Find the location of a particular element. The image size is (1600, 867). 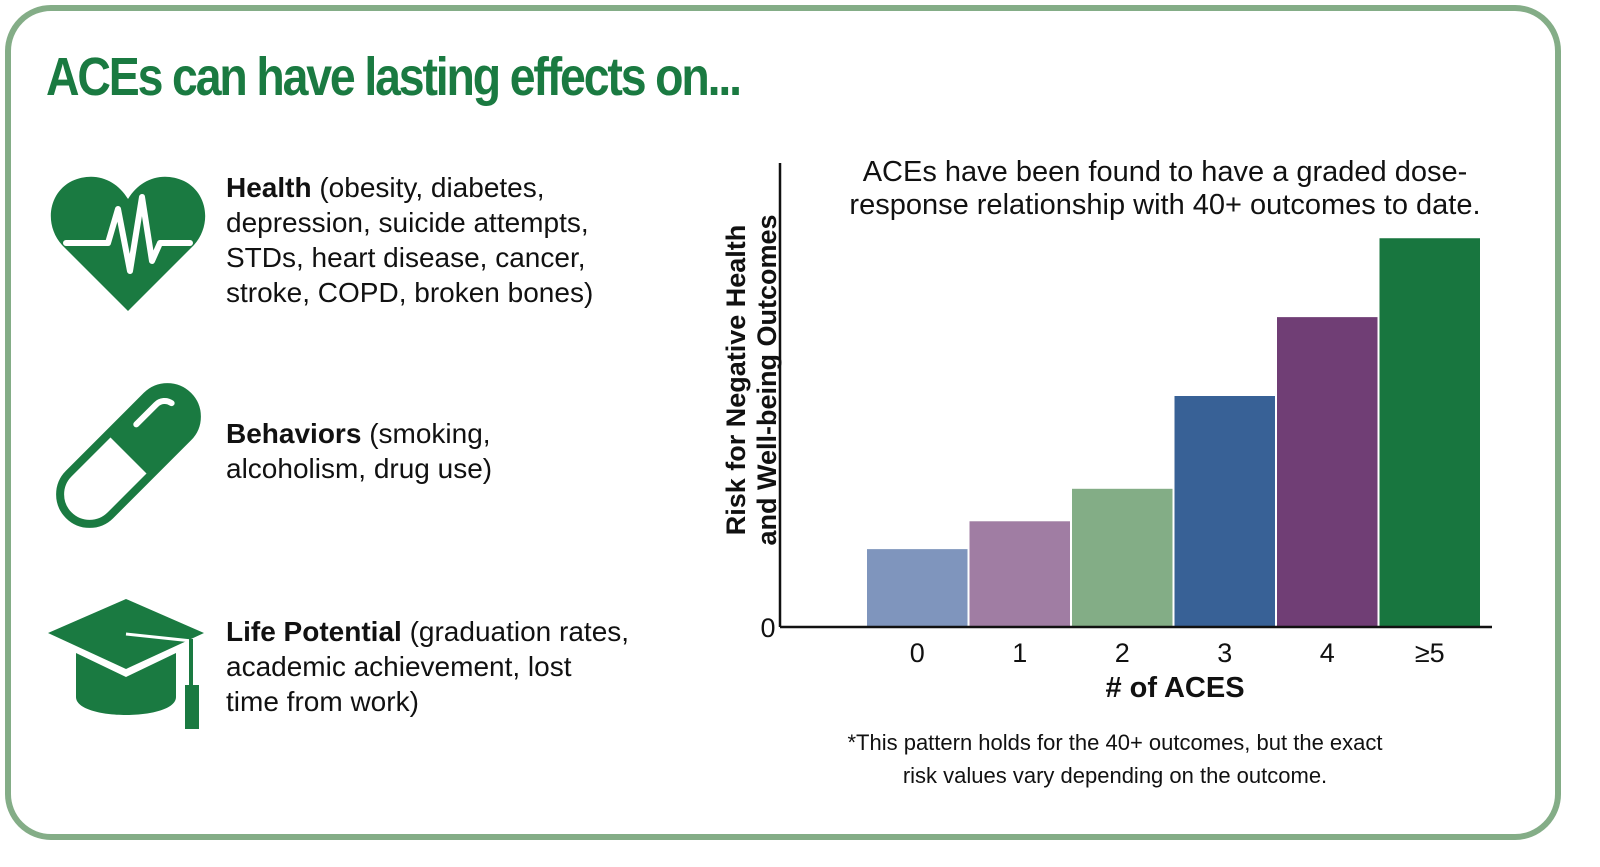

effect-health-detail-2: depression, suicide attempts, is located at coordinates (407, 222).